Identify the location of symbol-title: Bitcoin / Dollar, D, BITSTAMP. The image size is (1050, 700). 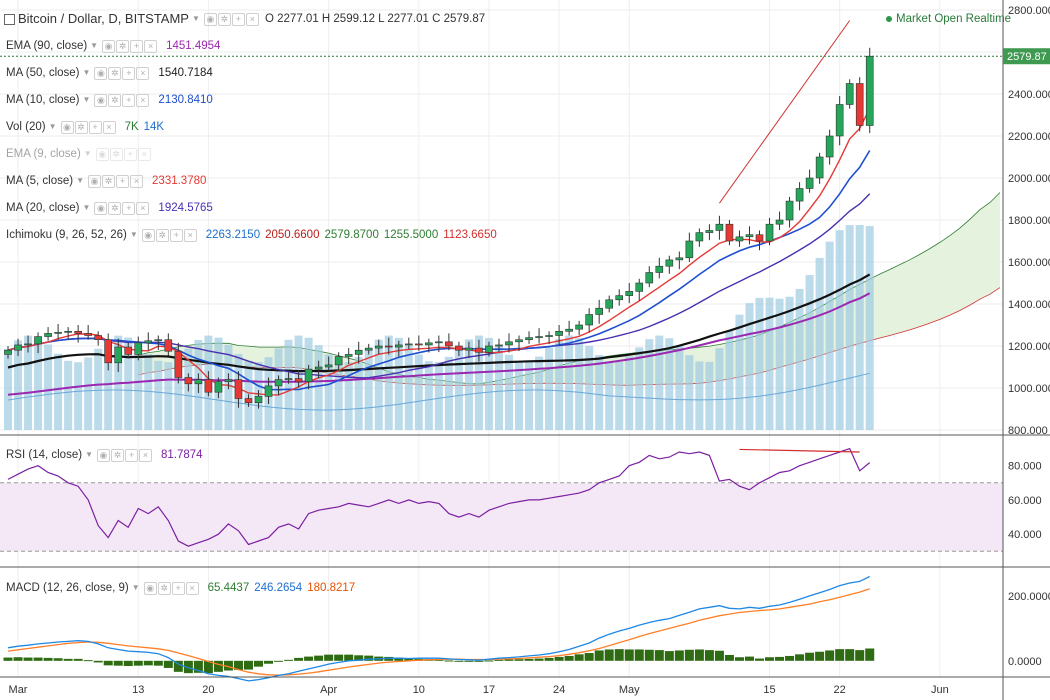
(103, 18).